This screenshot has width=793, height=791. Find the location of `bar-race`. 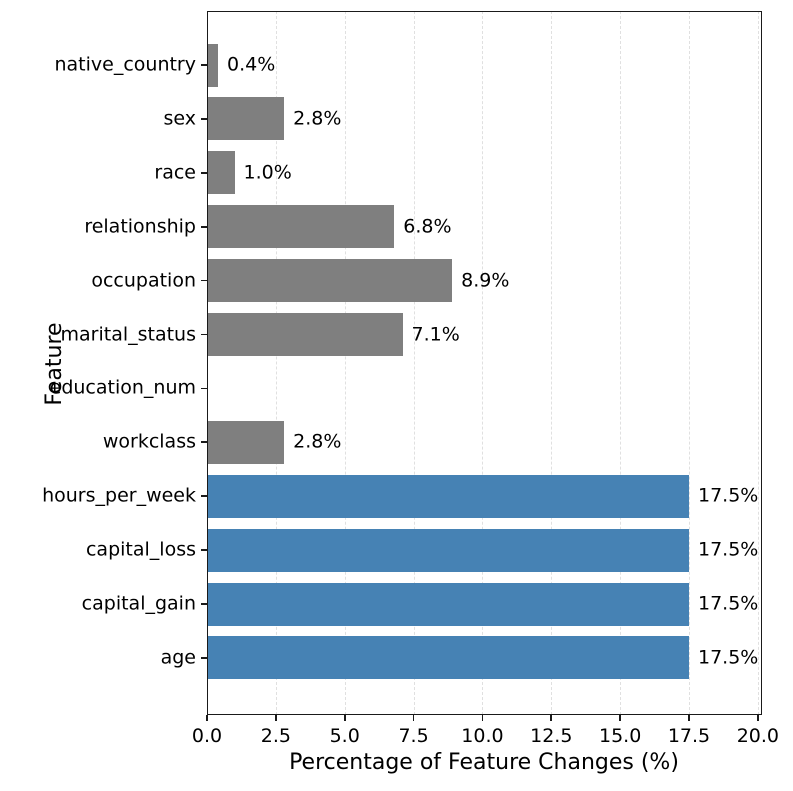

bar-race is located at coordinates (221, 173).